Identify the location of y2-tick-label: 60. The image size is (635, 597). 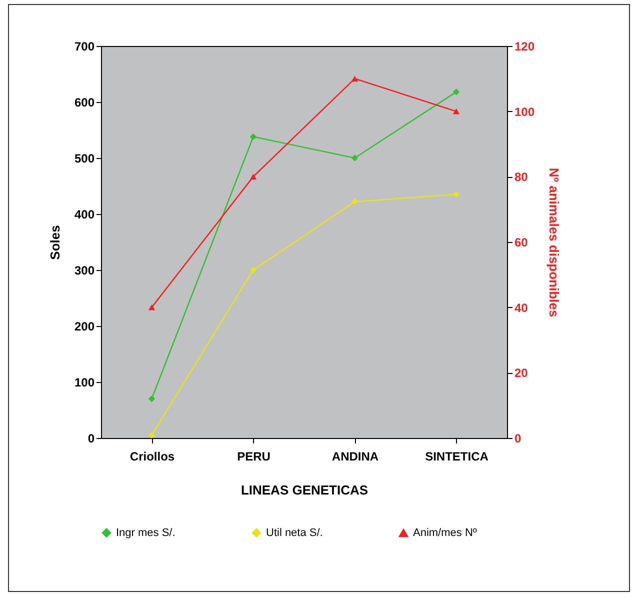
(521, 243).